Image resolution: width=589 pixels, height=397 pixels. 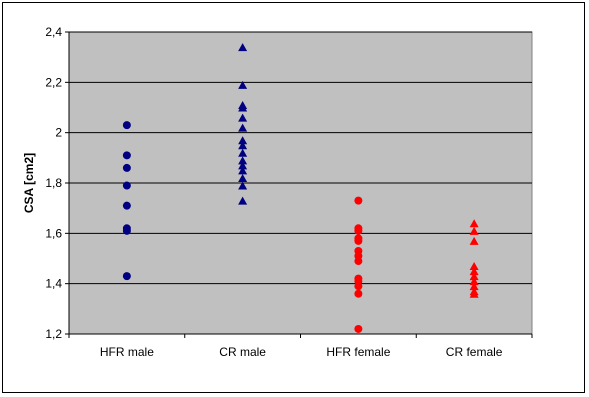 I want to click on x-tick-label: CR female, so click(x=474, y=352).